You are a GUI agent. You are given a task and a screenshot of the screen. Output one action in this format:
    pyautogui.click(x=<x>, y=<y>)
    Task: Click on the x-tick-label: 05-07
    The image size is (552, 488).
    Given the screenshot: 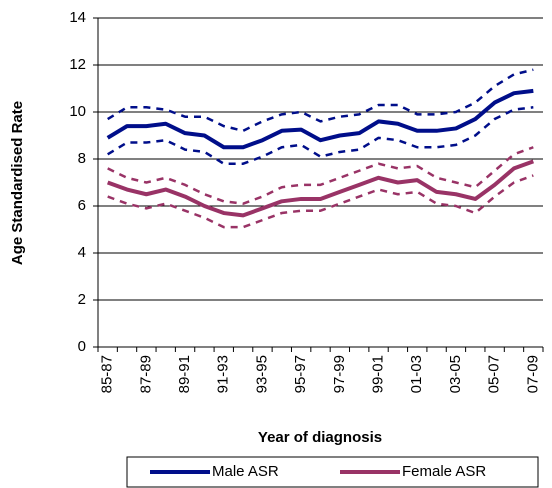 What is the action you would take?
    pyautogui.click(x=494, y=374)
    